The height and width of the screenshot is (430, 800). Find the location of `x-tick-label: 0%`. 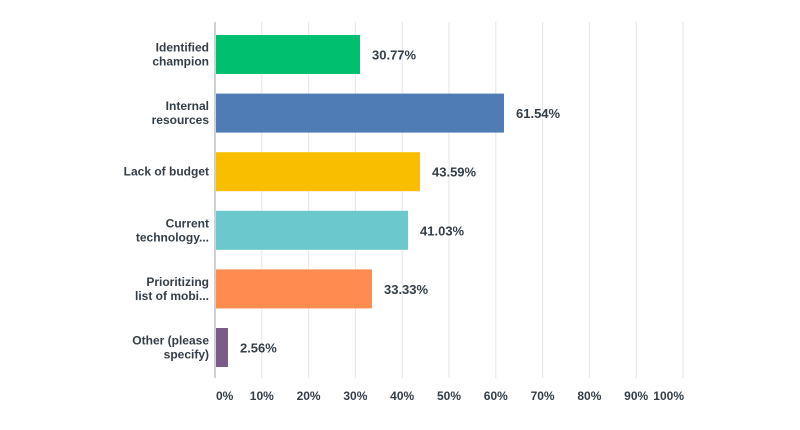

x-tick-label: 0% is located at coordinates (225, 396).